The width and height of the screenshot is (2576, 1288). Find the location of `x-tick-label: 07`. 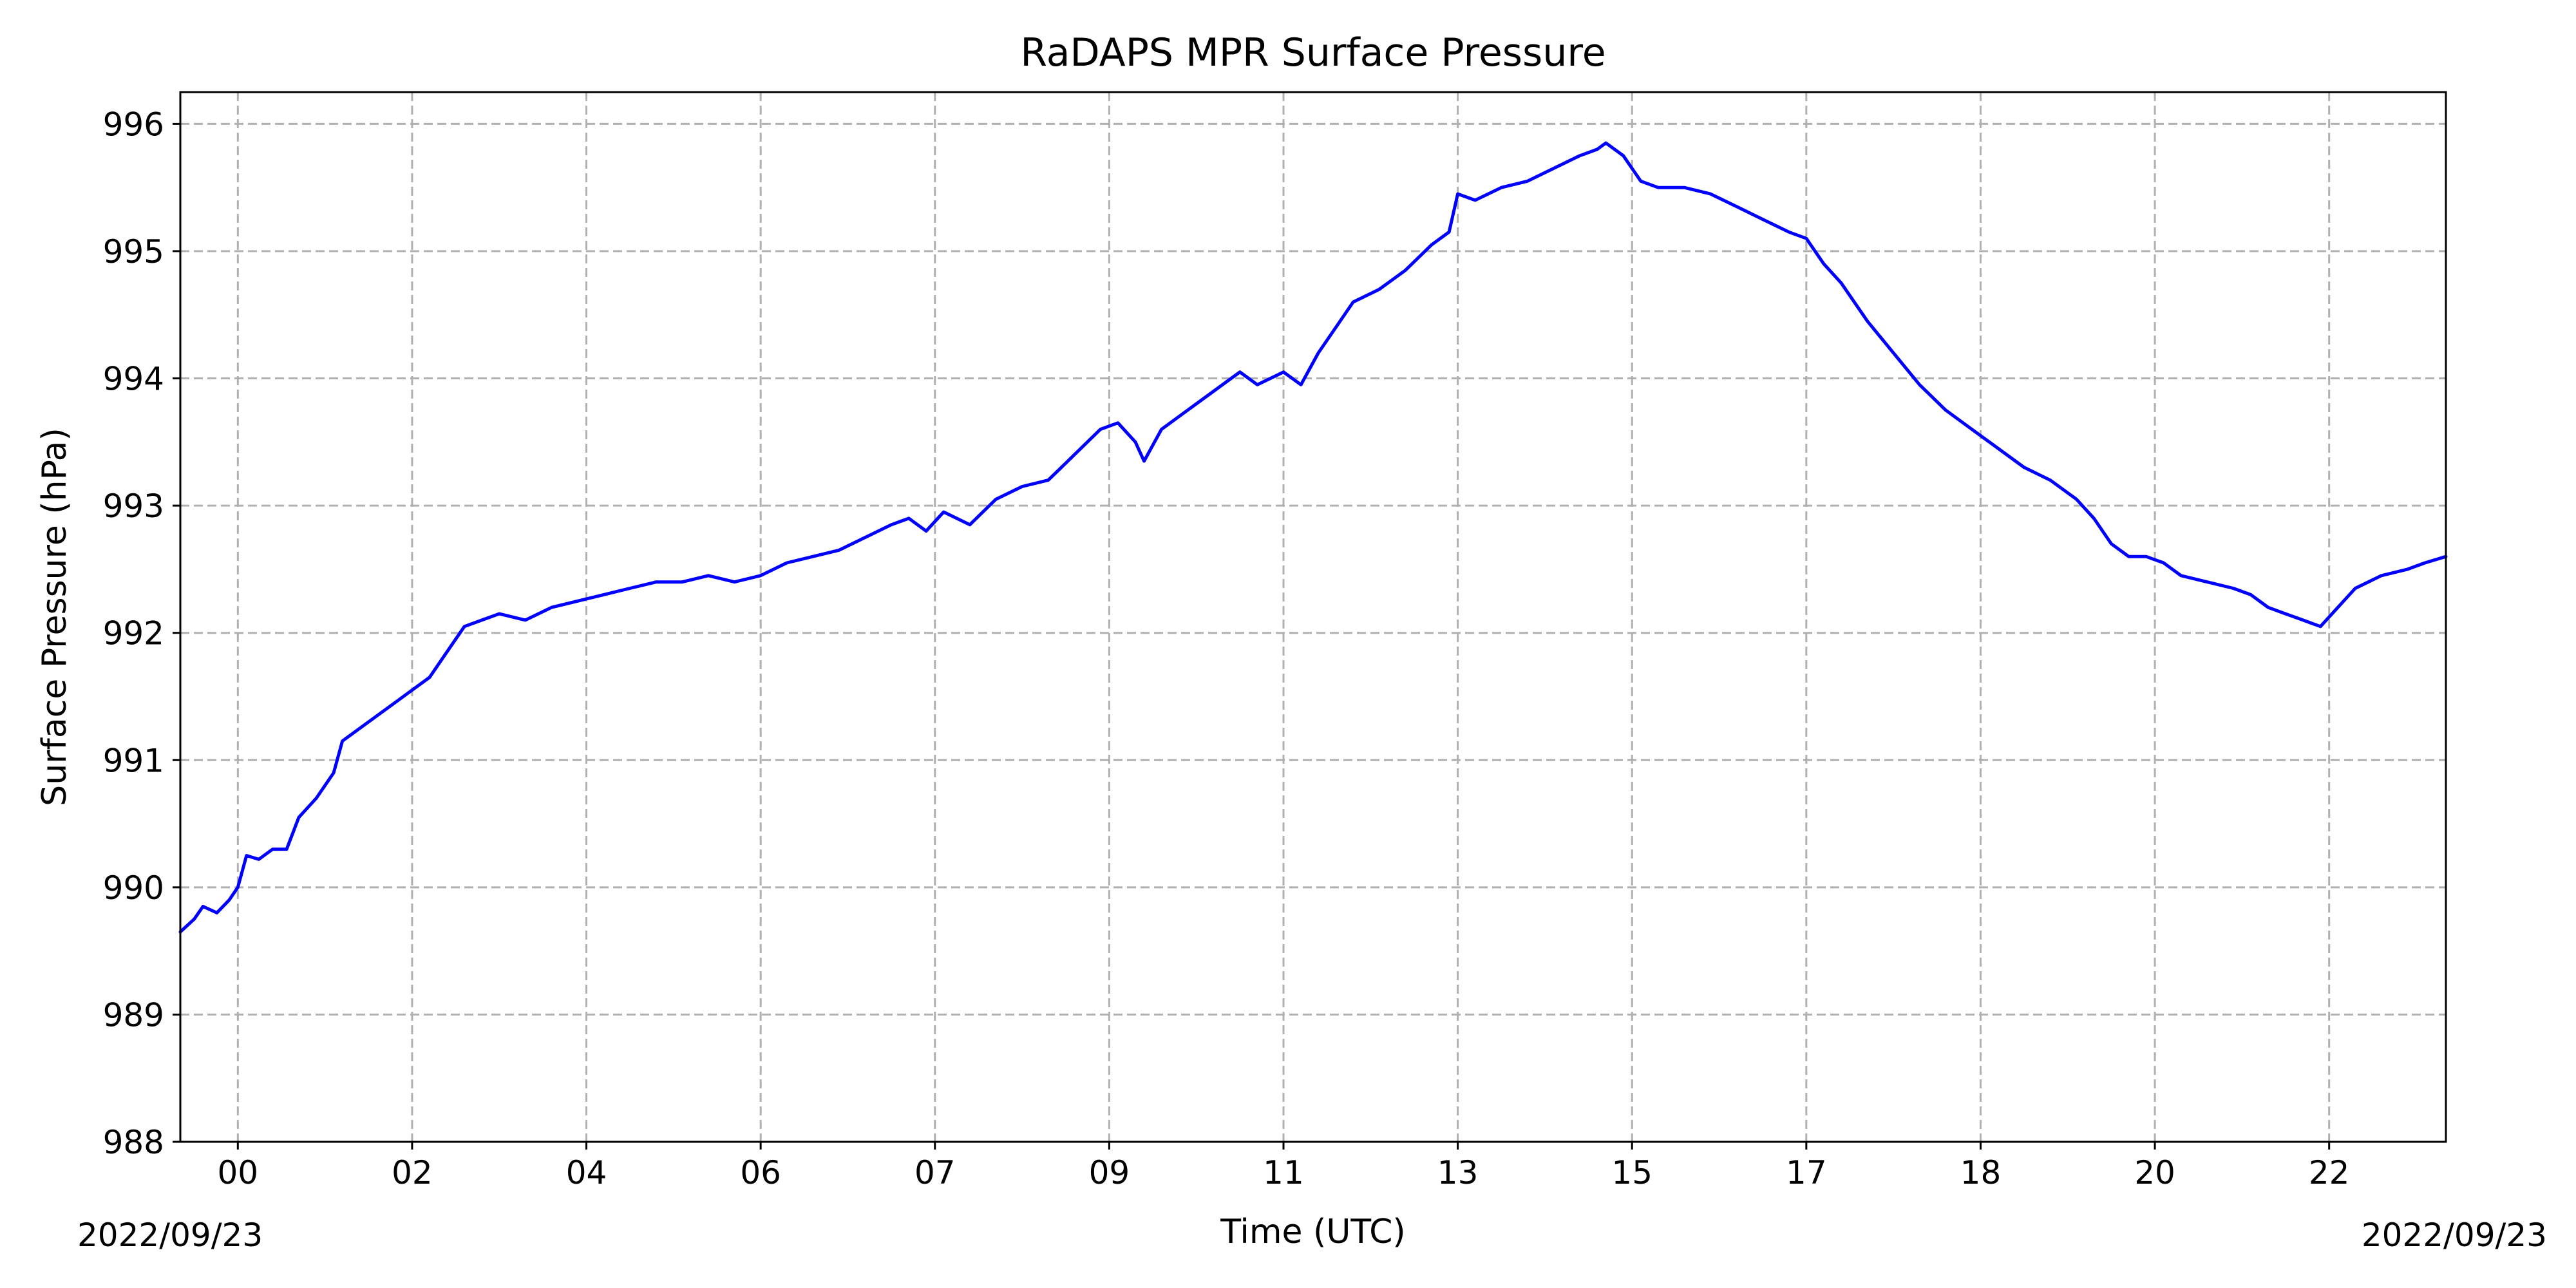

x-tick-label: 07 is located at coordinates (935, 1172).